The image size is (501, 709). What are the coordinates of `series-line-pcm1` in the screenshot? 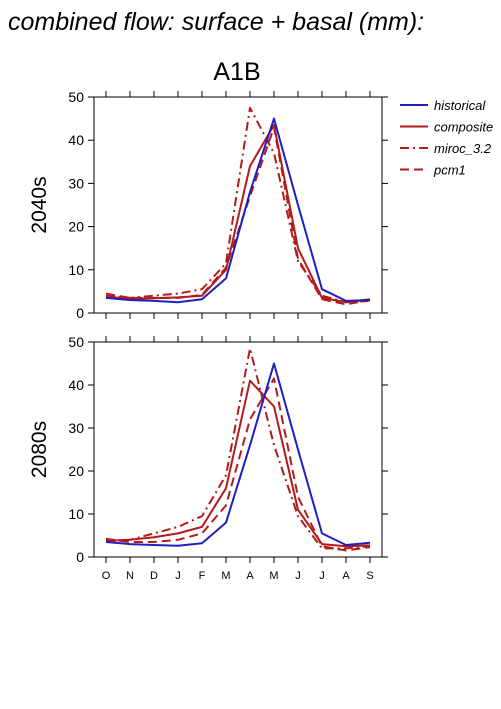 It's located at (238, 464).